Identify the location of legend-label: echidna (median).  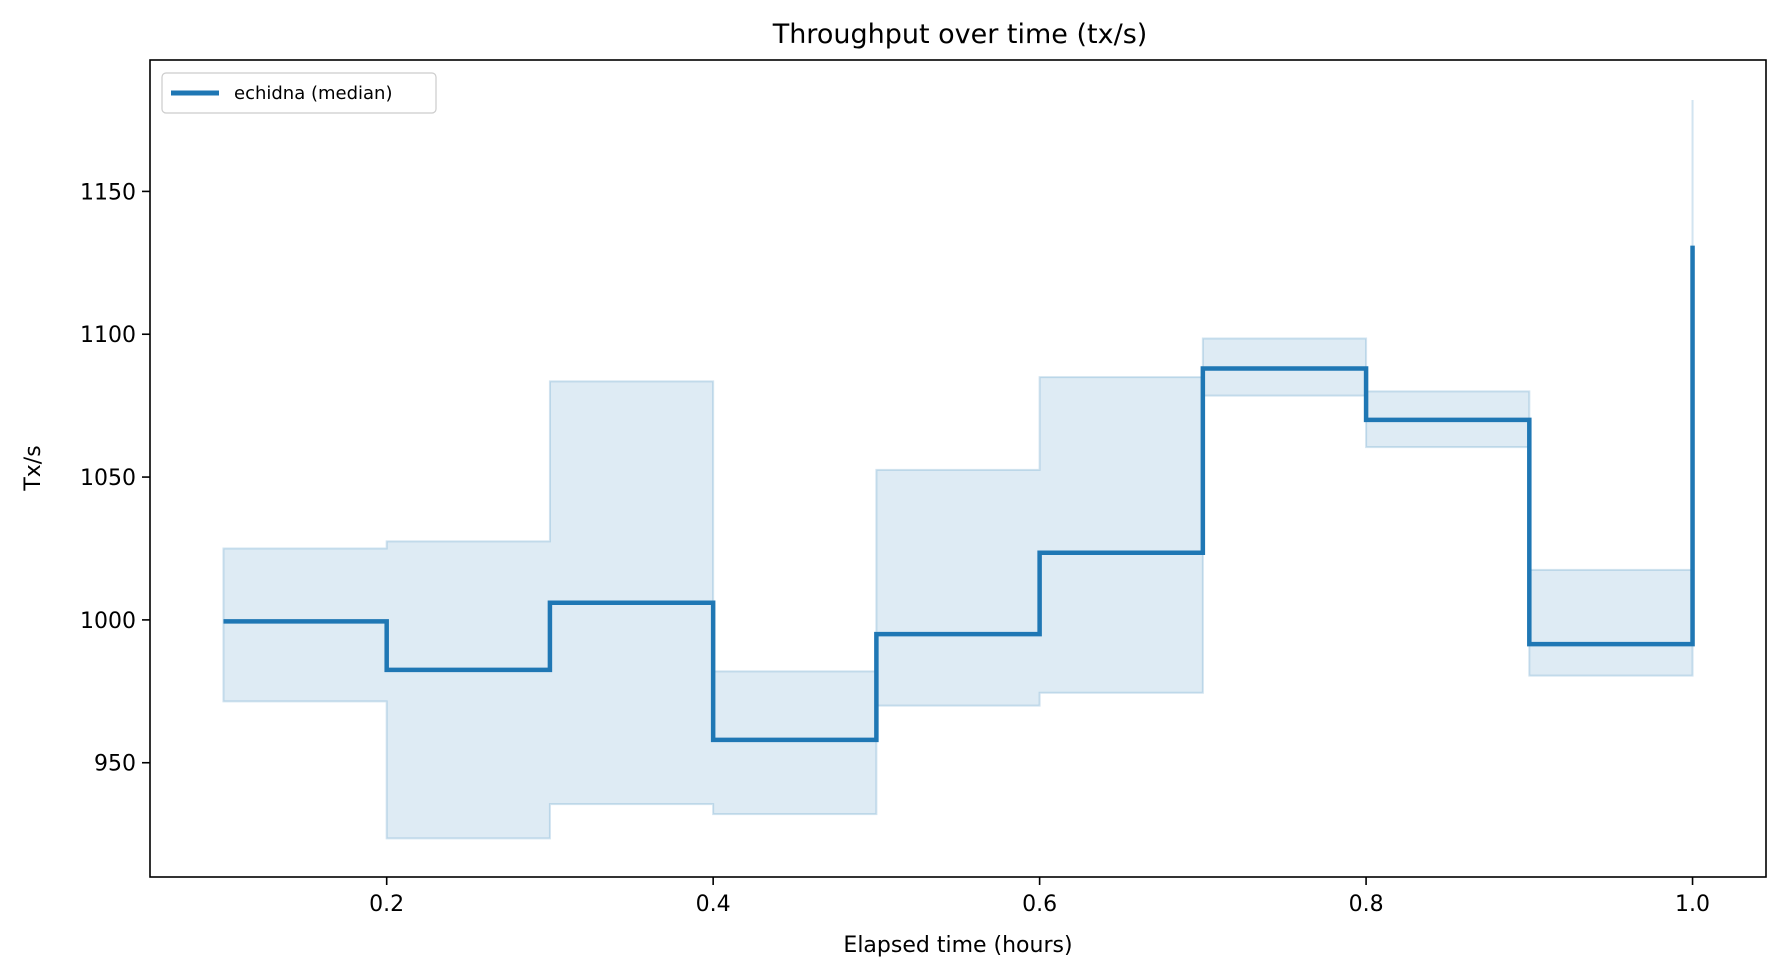
(313, 93).